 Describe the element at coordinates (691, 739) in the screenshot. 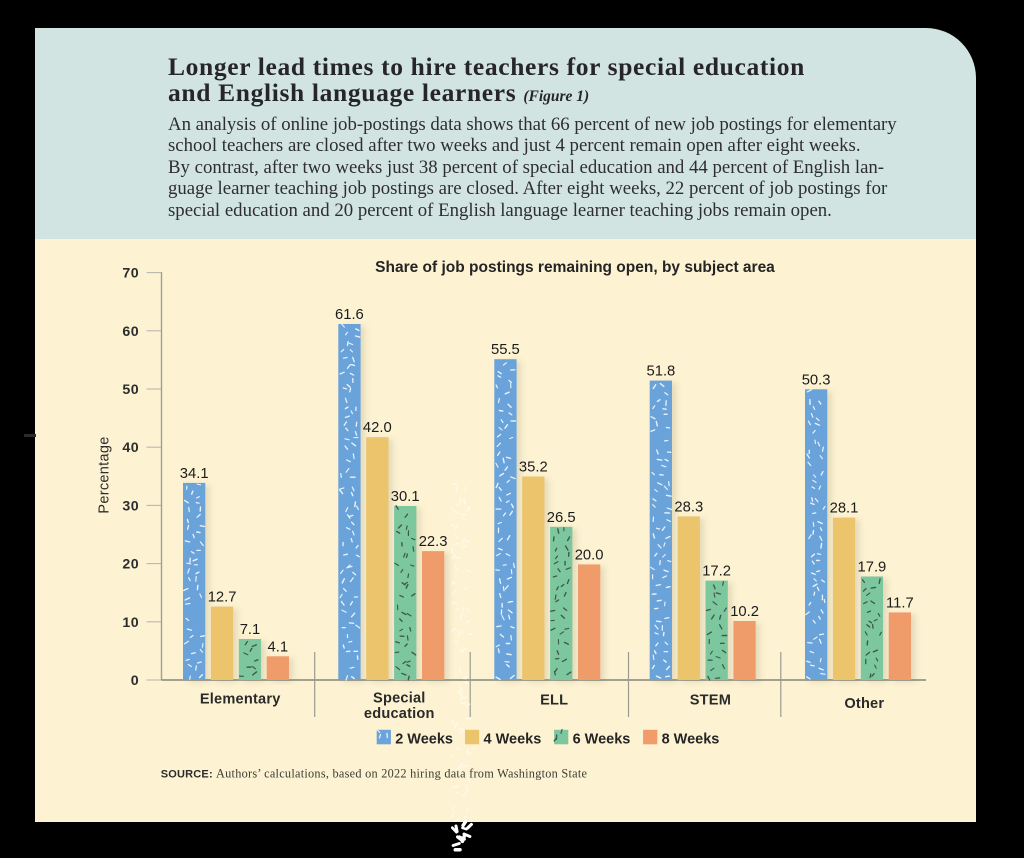

I see `svg-text: 8 Weeks` at that location.